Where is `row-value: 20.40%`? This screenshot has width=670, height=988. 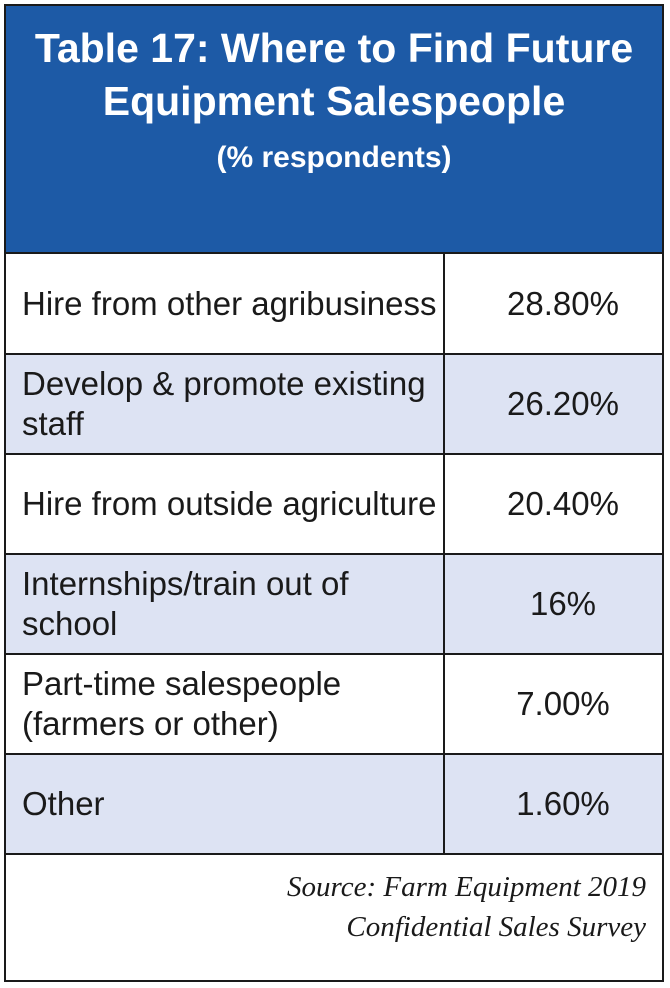
row-value: 20.40% is located at coordinates (553, 504).